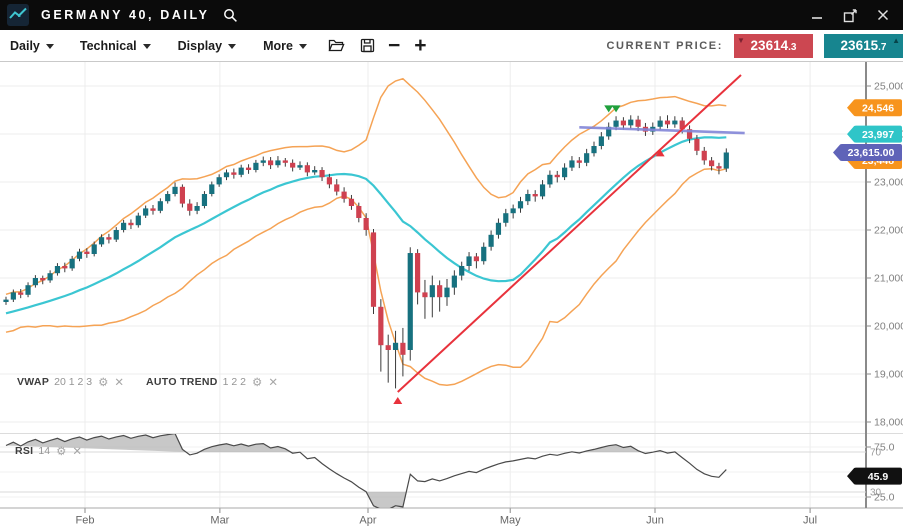 The width and height of the screenshot is (903, 529). I want to click on folder-open-icon, so click(336, 45).